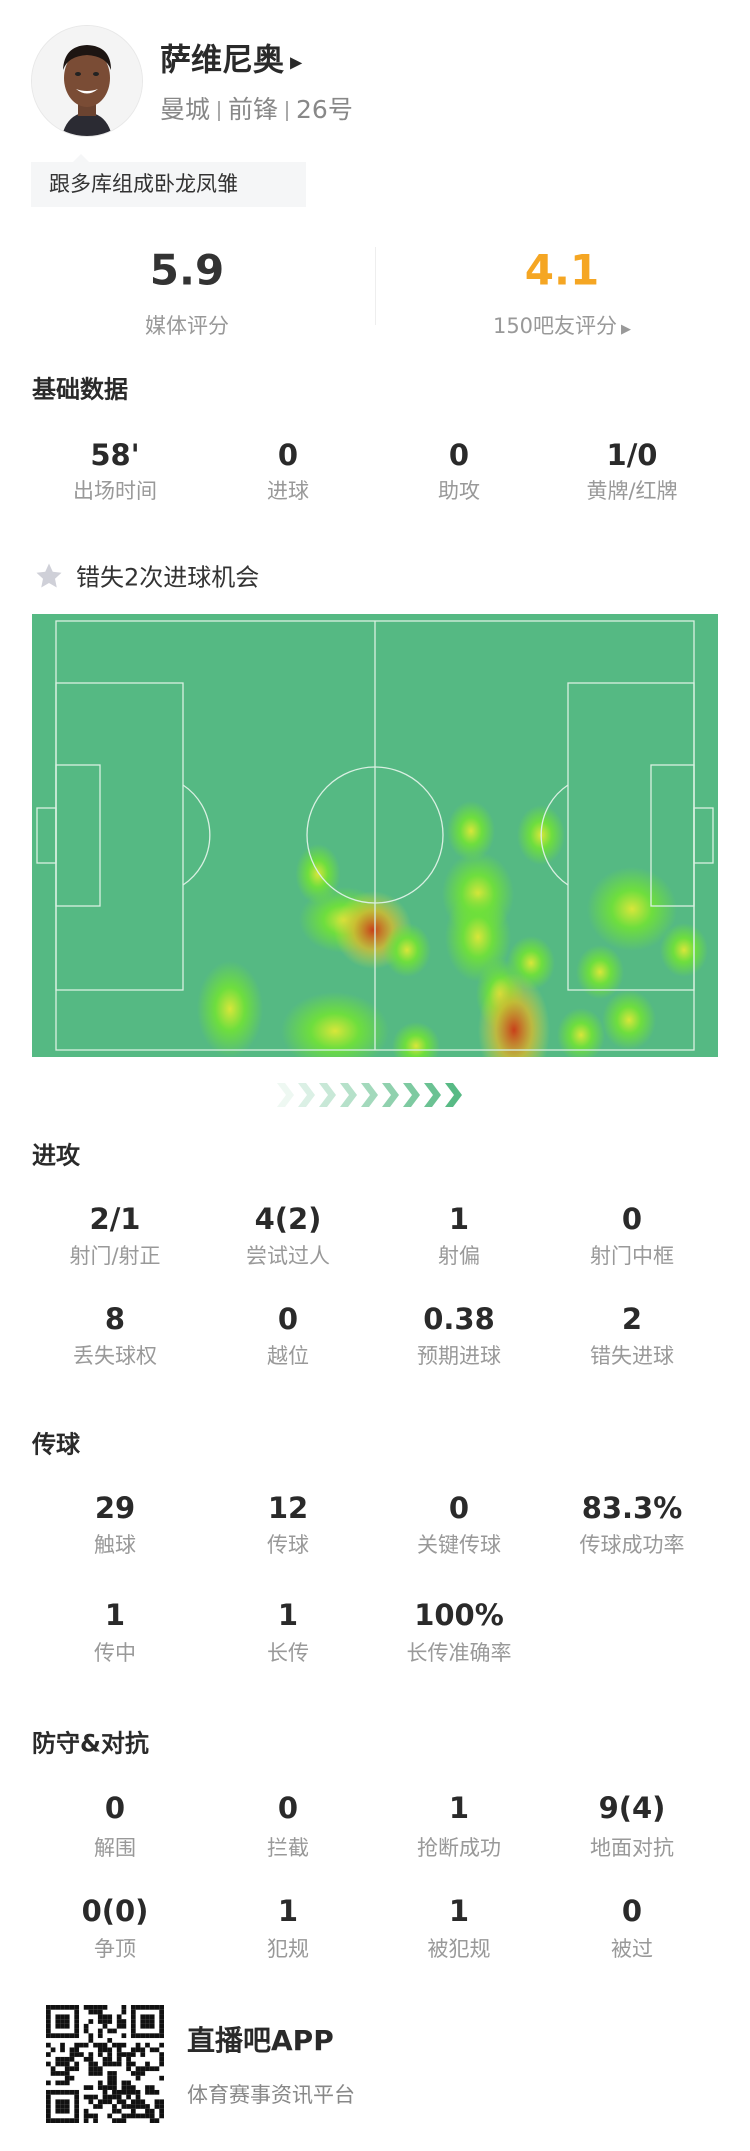 The width and height of the screenshot is (750, 2151). Describe the element at coordinates (288, 1653) in the screenshot. I see `stat-label: 长传` at that location.